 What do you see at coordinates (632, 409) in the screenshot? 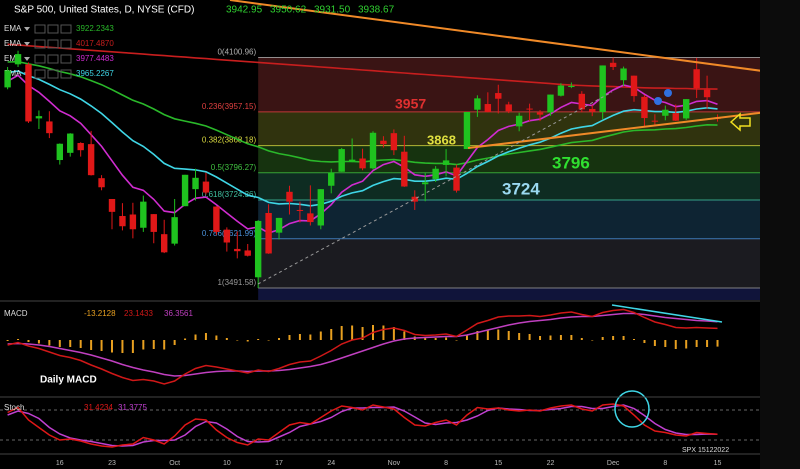
I see `highlight-circle` at bounding box center [632, 409].